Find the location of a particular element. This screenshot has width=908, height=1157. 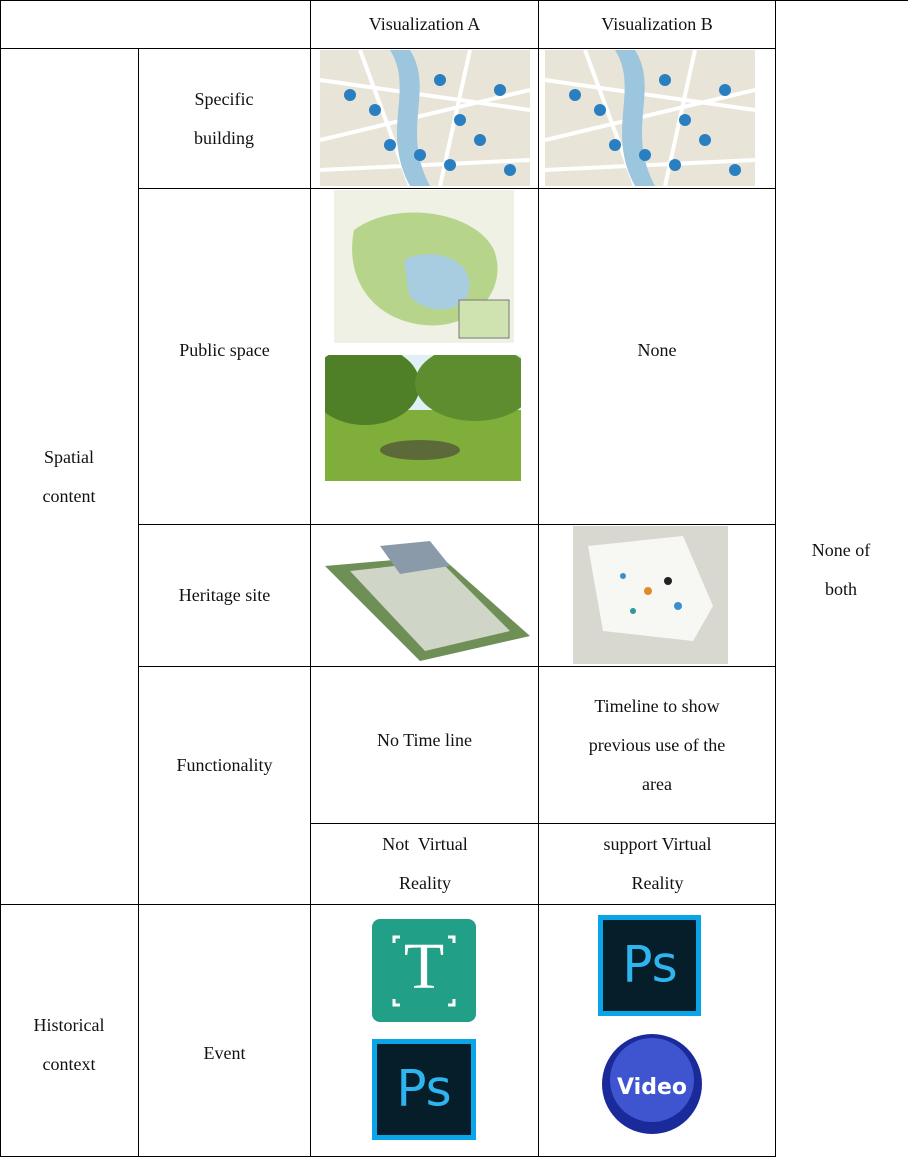

cell-text: None is located at coordinates (657, 349).